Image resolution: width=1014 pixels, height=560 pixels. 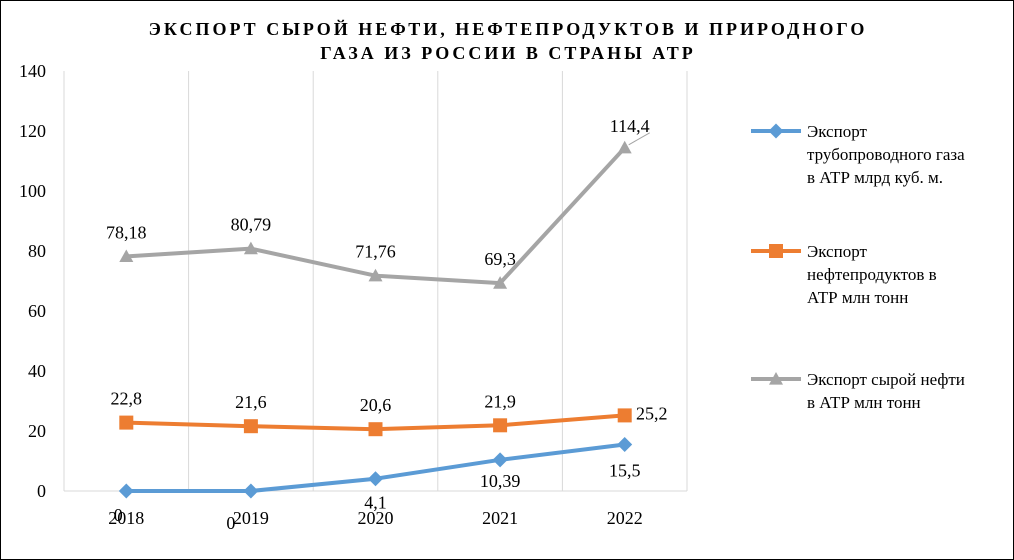 What do you see at coordinates (37, 431) in the screenshot?
I see `y-tick-label: 20` at bounding box center [37, 431].